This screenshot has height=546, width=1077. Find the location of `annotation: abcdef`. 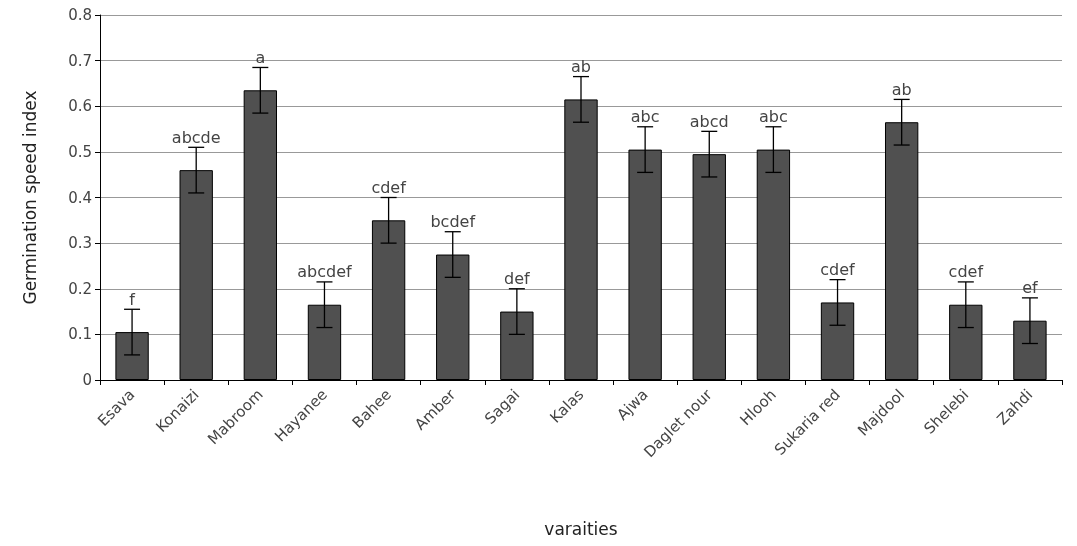

annotation: abcdef is located at coordinates (325, 272).